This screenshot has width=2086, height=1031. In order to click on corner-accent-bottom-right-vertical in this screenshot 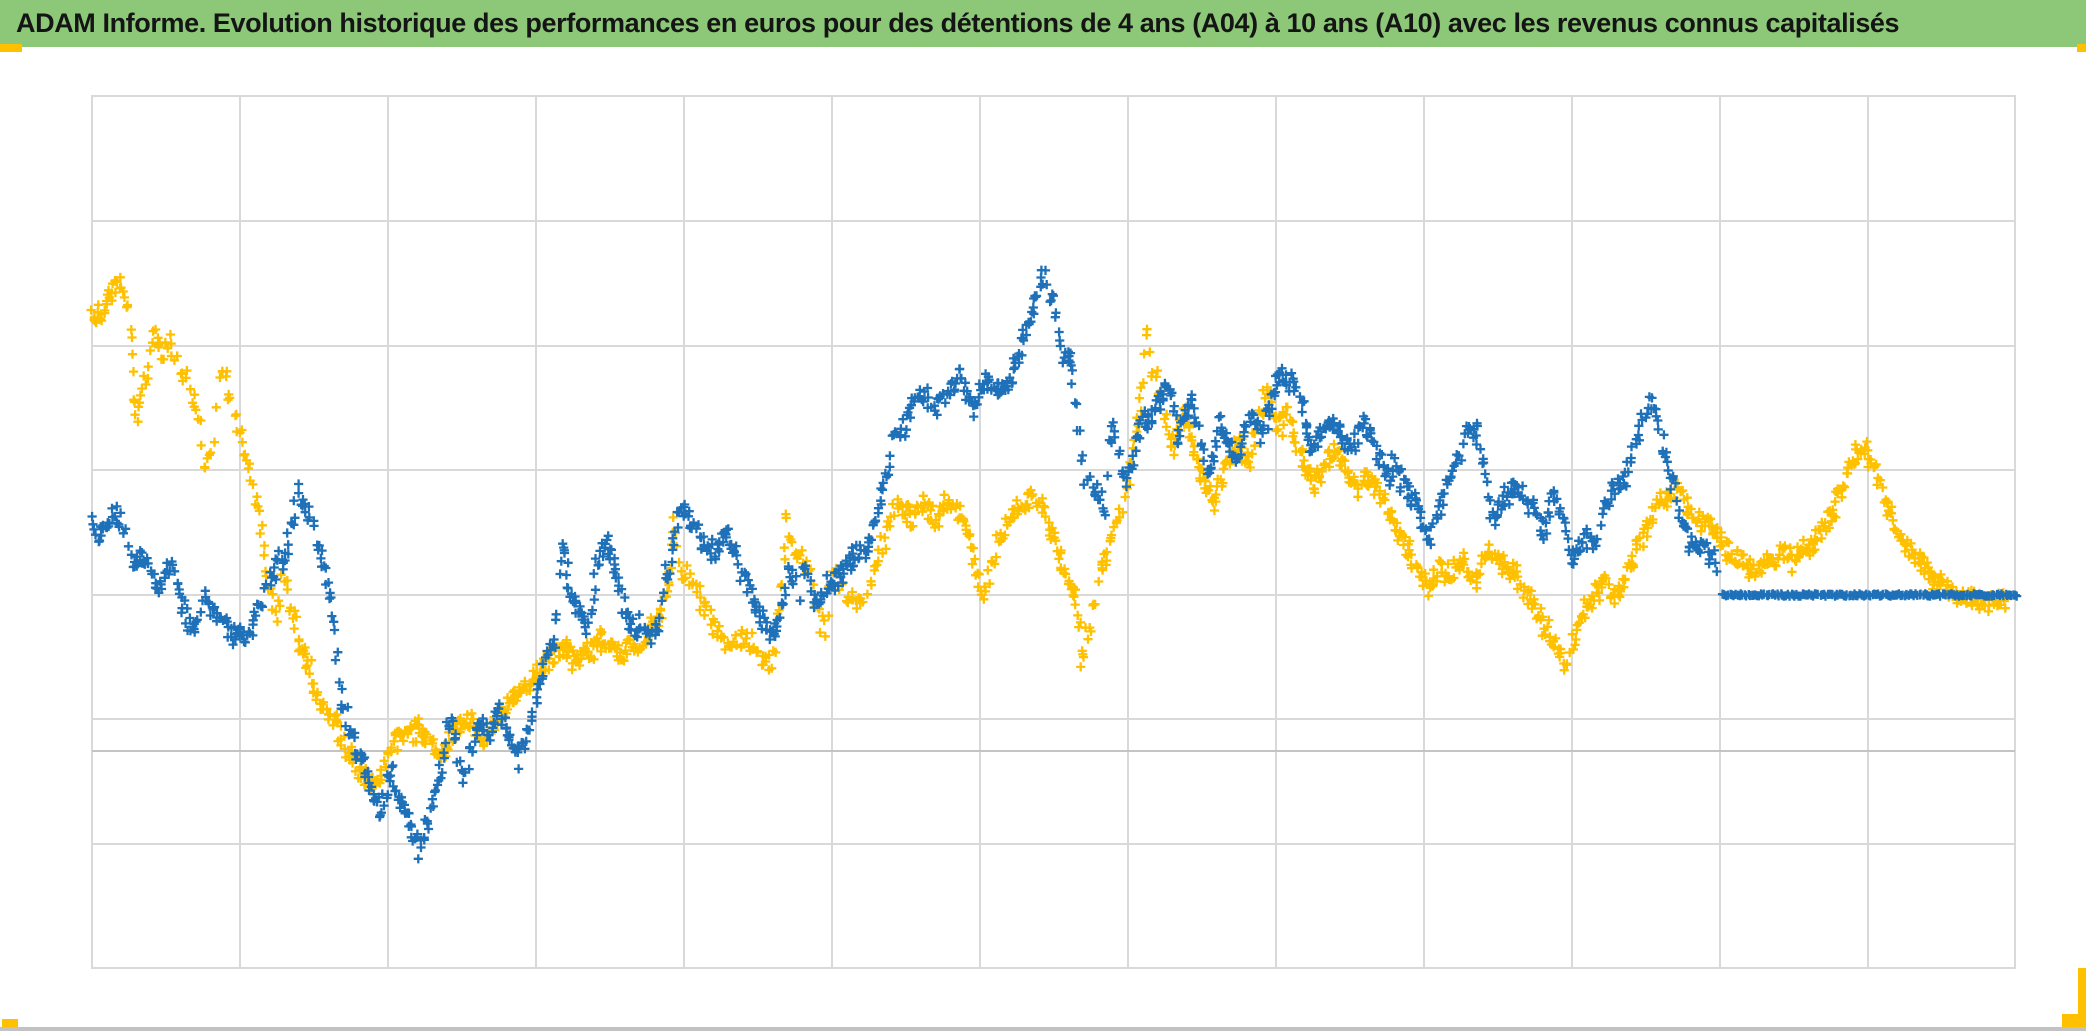, I will do `click(2082, 999)`.